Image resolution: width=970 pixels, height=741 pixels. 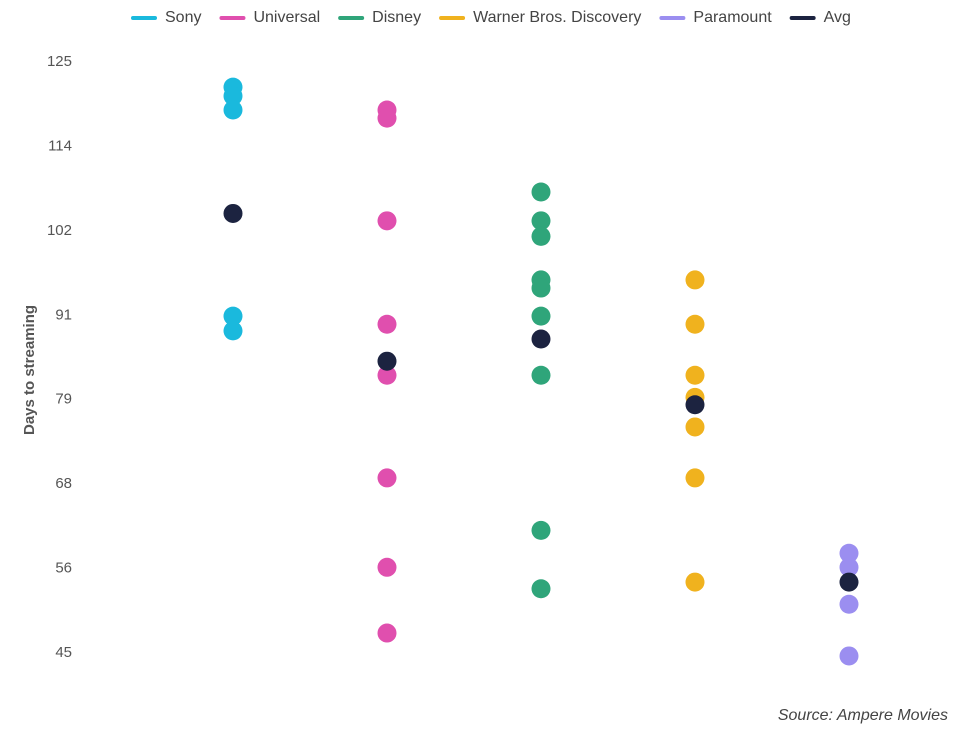 What do you see at coordinates (63, 483) in the screenshot?
I see `y-tick-label: 68` at bounding box center [63, 483].